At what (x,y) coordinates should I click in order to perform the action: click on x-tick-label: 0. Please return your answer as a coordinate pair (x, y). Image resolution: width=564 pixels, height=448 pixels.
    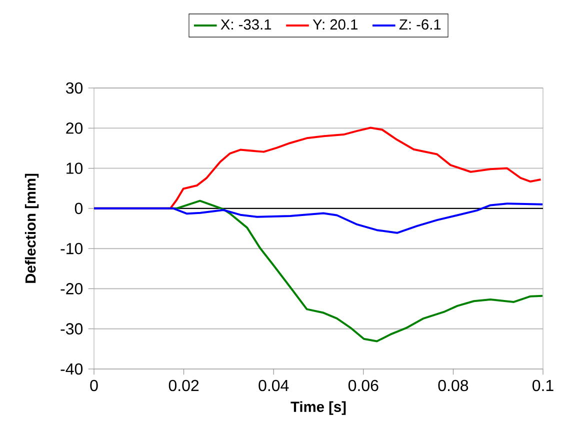
    Looking at the image, I should click on (94, 386).